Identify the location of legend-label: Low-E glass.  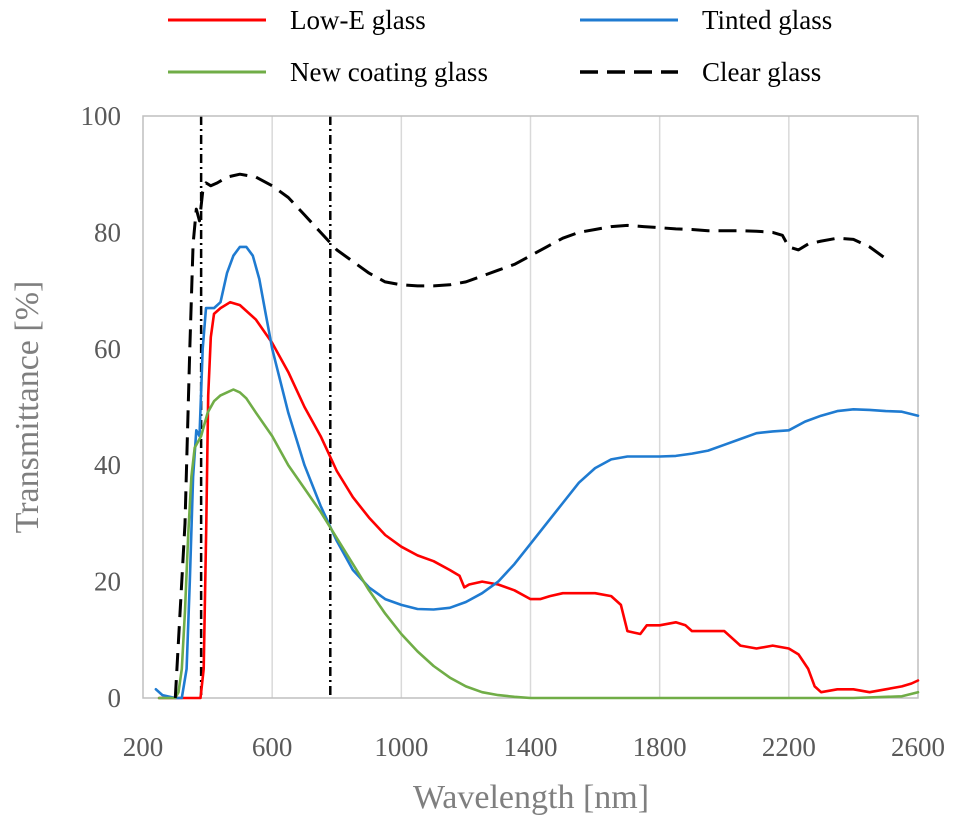
(358, 20).